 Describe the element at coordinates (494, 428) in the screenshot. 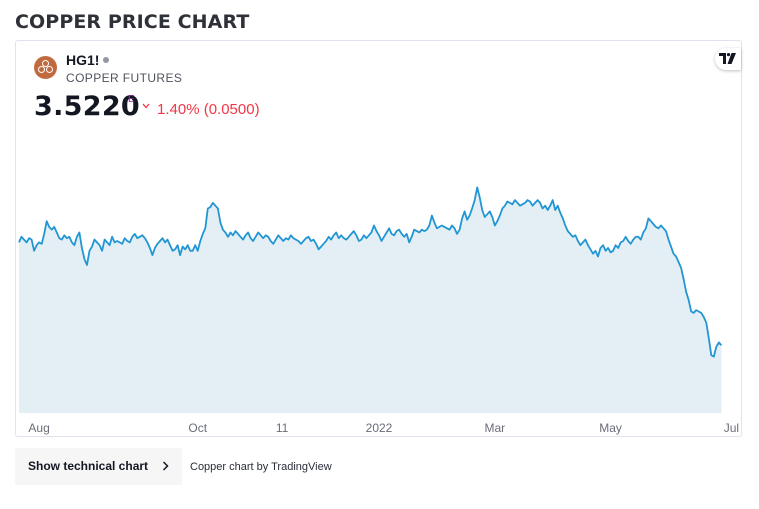

I see `x-tick-label: Mar` at that location.